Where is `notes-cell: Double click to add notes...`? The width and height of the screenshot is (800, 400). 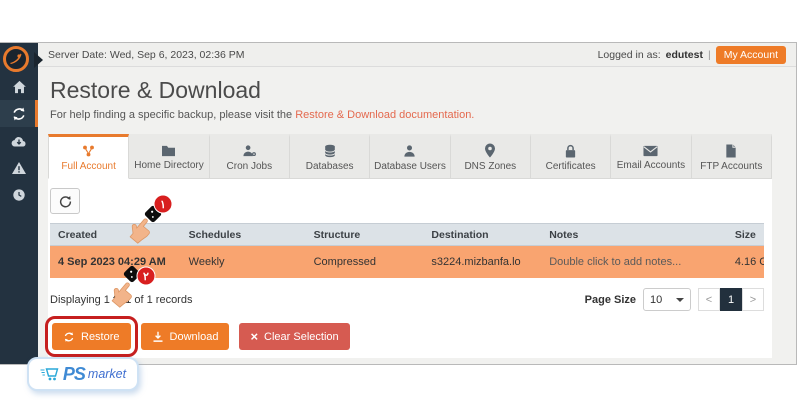 notes-cell: Double click to add notes... is located at coordinates (615, 262).